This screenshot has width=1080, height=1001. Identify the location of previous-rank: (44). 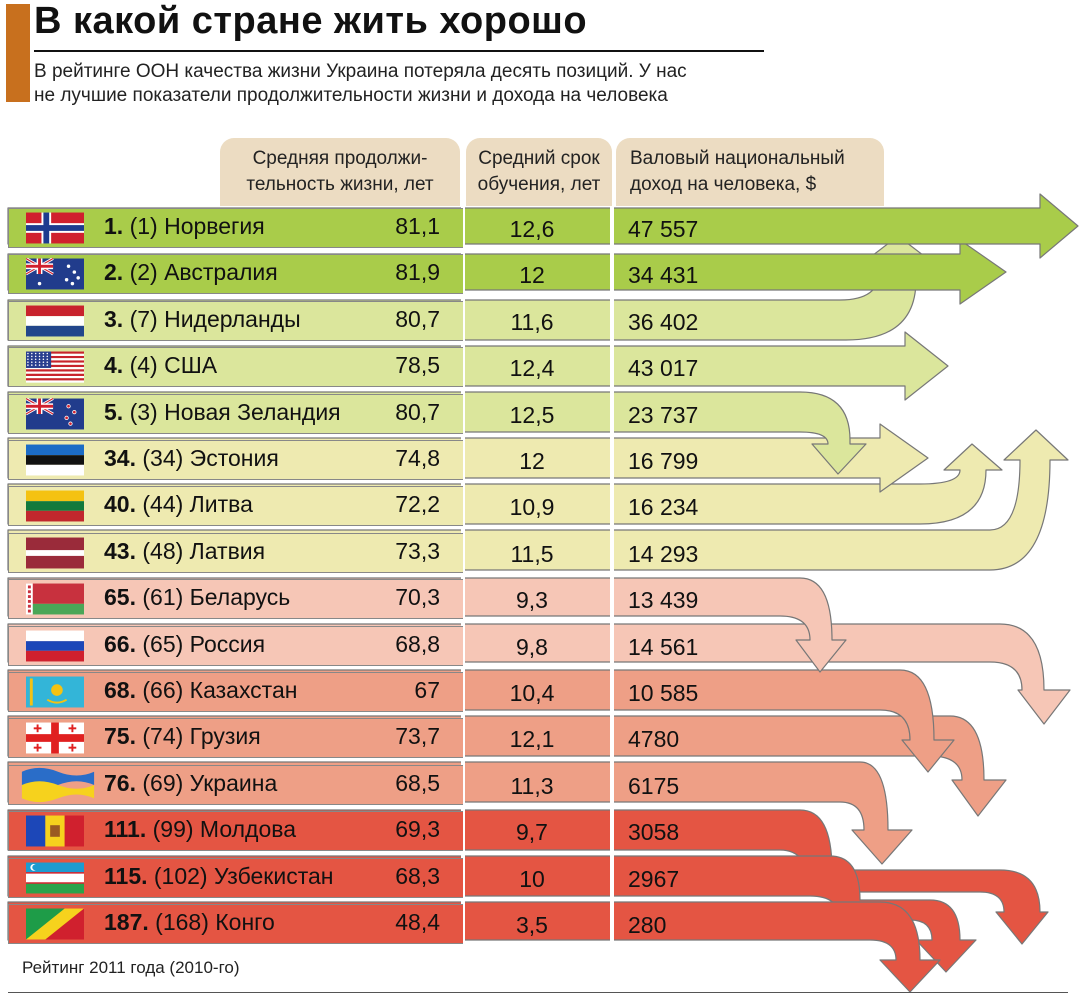
(162, 504).